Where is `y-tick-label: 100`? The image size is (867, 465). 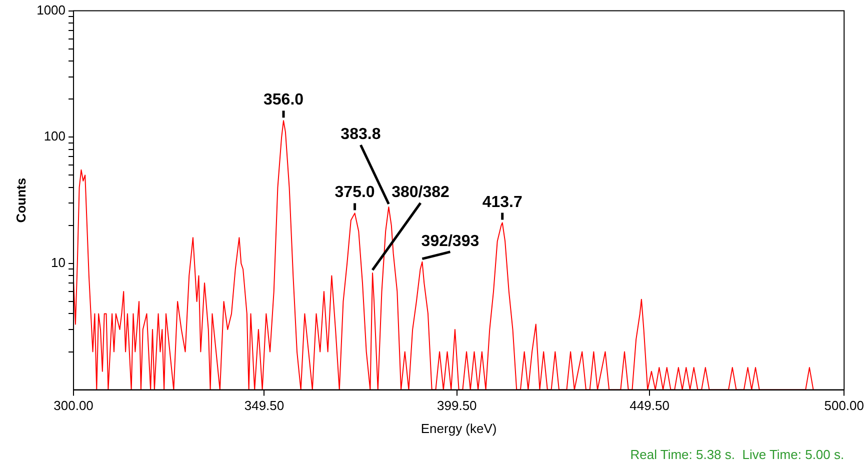 y-tick-label: 100 is located at coordinates (55, 136).